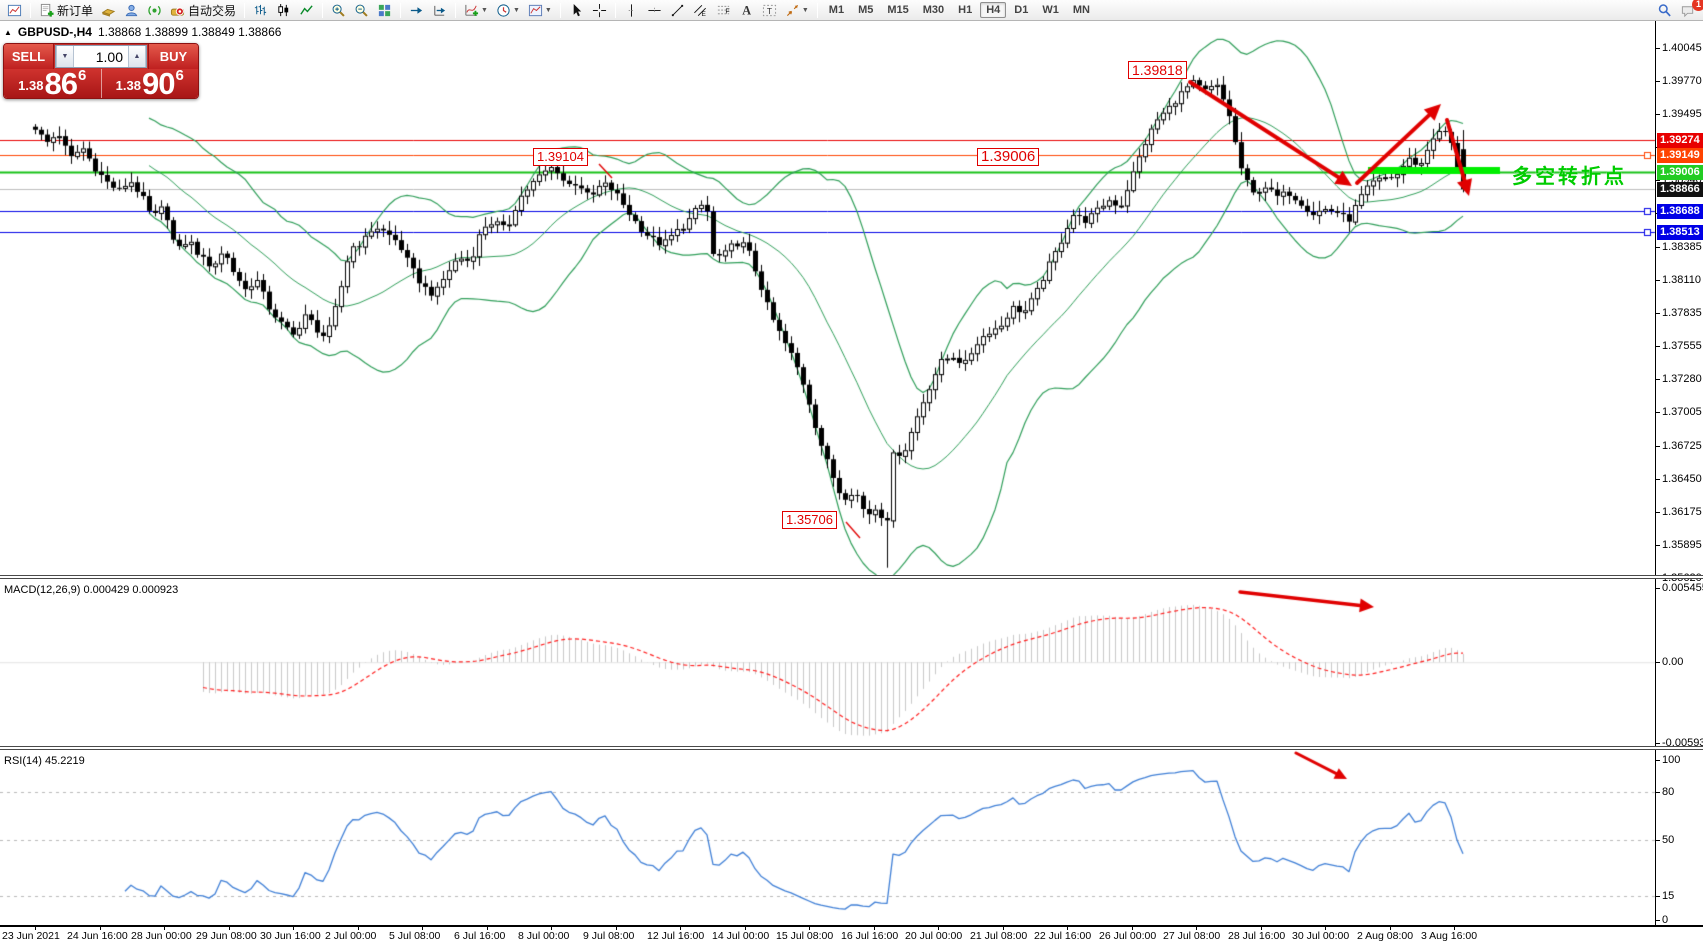 The height and width of the screenshot is (944, 1703). I want to click on toolbar-button-horizontal-line-tool, so click(654, 10).